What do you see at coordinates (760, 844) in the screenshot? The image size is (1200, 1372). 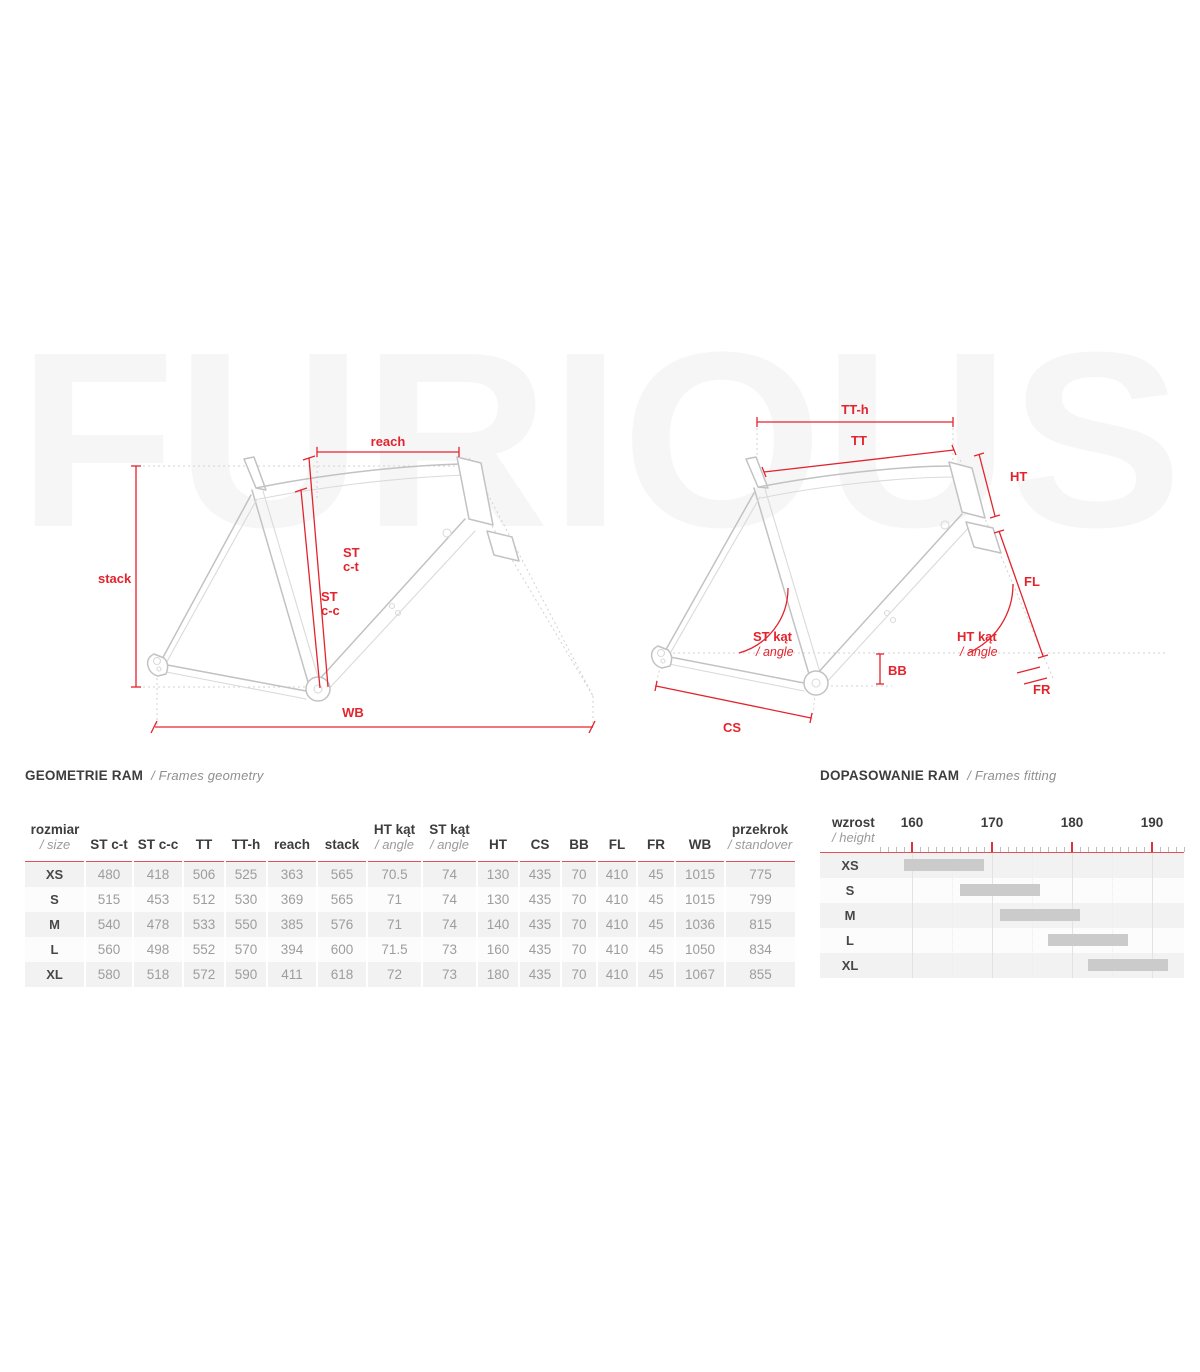 I see `column-sublabel: / standover` at bounding box center [760, 844].